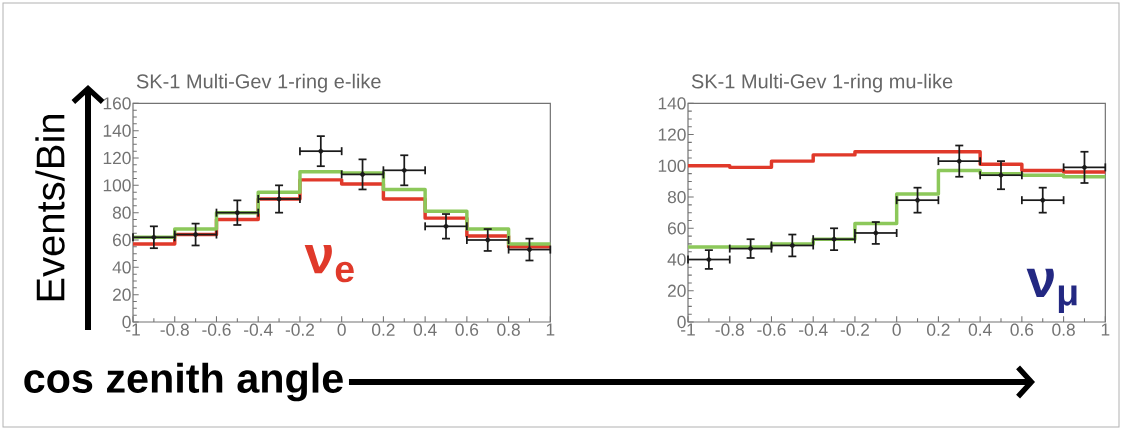  Describe the element at coordinates (258, 83) in the screenshot. I see `chart-title: SK-1 Multi-Gev 1-ring e-like` at that location.